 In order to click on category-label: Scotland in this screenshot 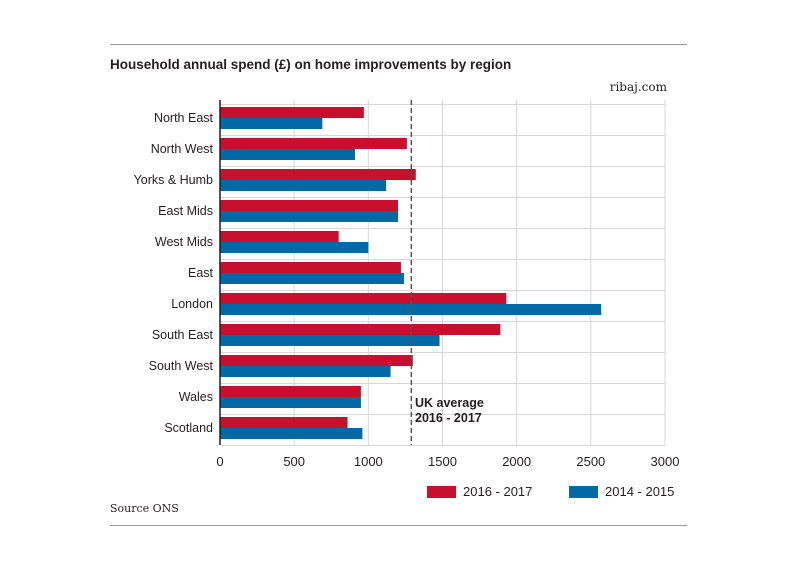, I will do `click(188, 428)`.